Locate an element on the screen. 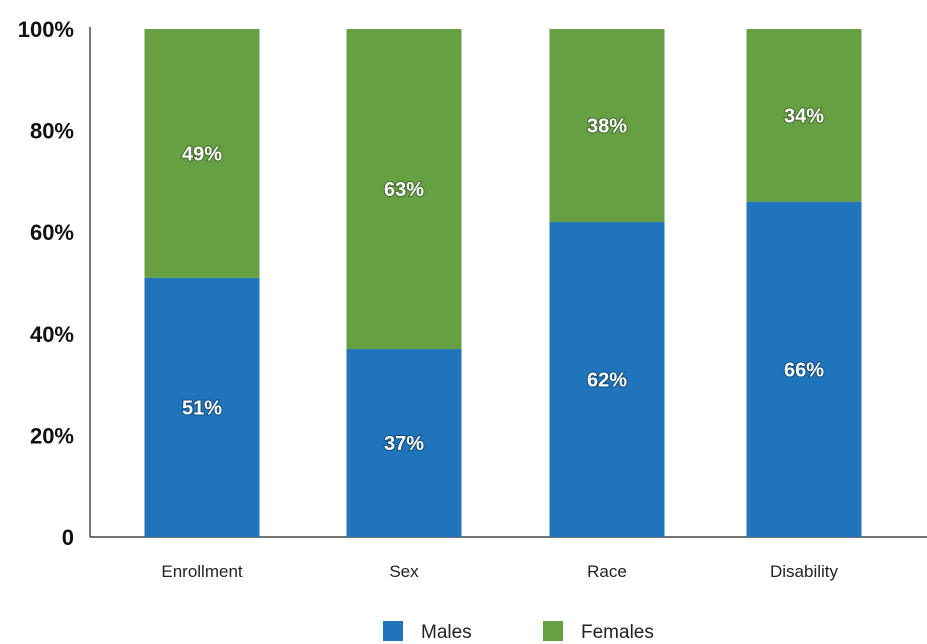 This screenshot has height=644, width=927. data-label: 66% is located at coordinates (804, 370).